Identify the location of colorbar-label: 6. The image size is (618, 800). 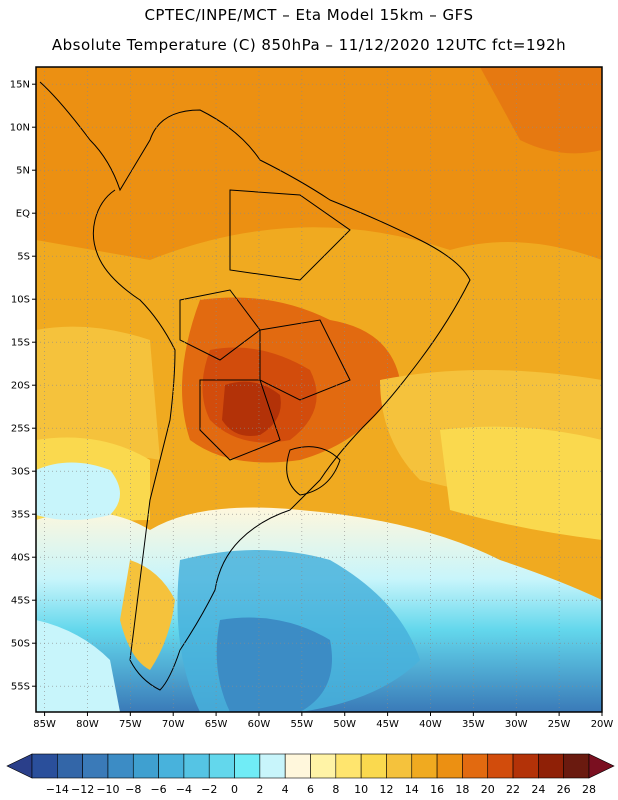
(310, 789).